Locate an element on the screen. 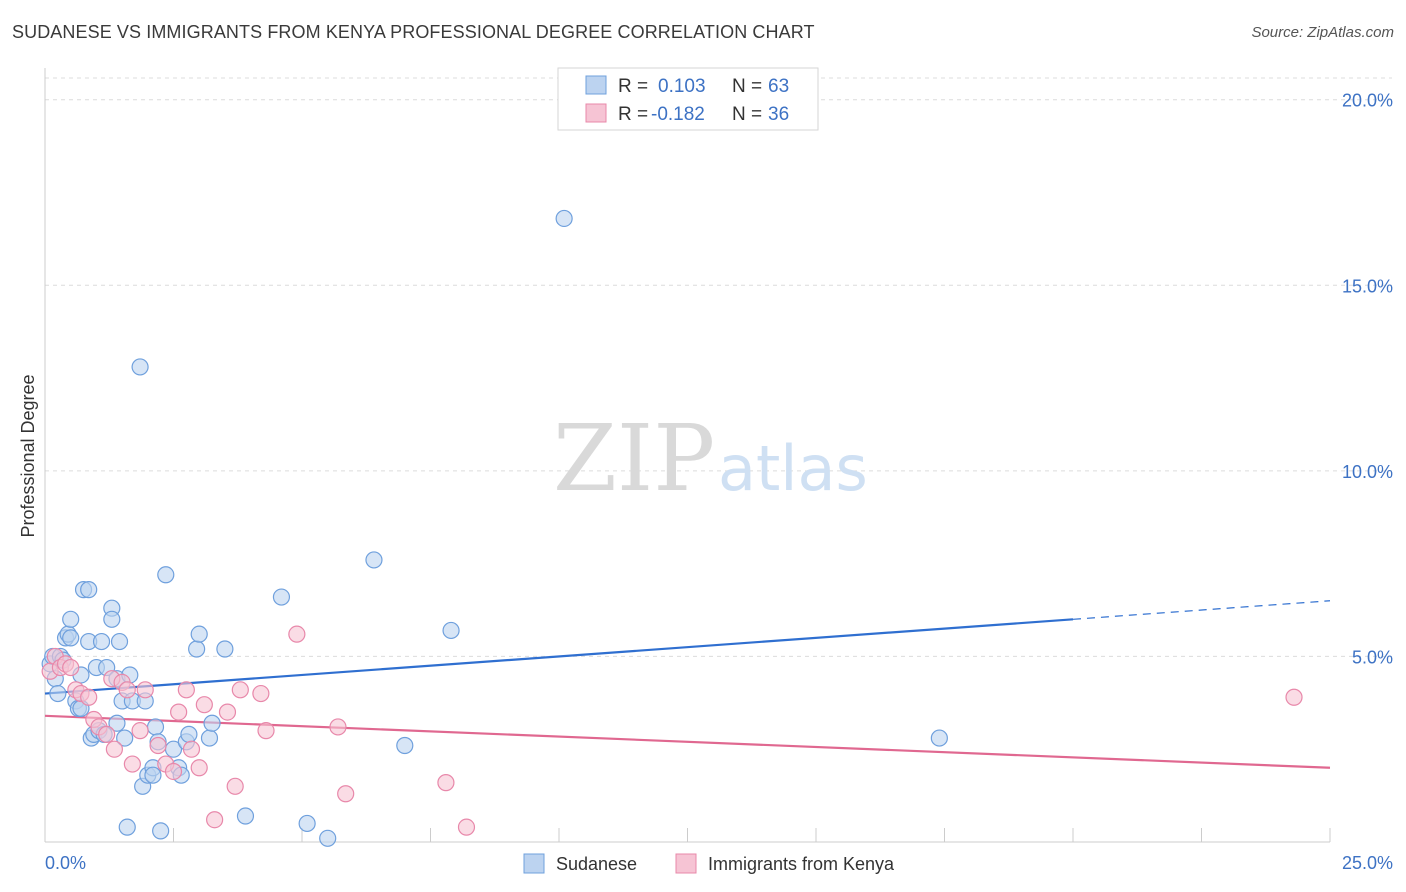 The width and height of the screenshot is (1406, 892). legend: R = 0.103 N = 63 R = -0.182 N = 36 is located at coordinates (688, 99).